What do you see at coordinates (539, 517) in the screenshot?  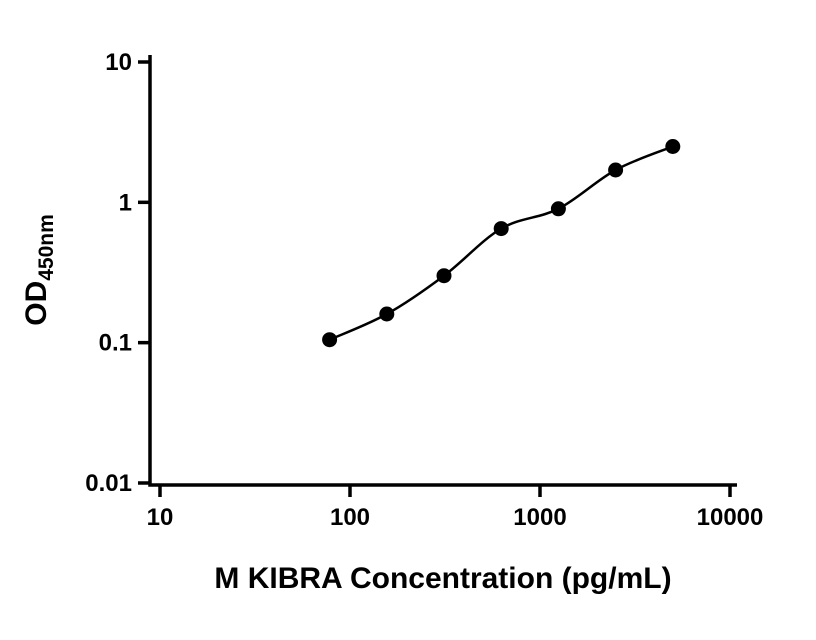 I see `x-tick-label: 1000` at bounding box center [539, 517].